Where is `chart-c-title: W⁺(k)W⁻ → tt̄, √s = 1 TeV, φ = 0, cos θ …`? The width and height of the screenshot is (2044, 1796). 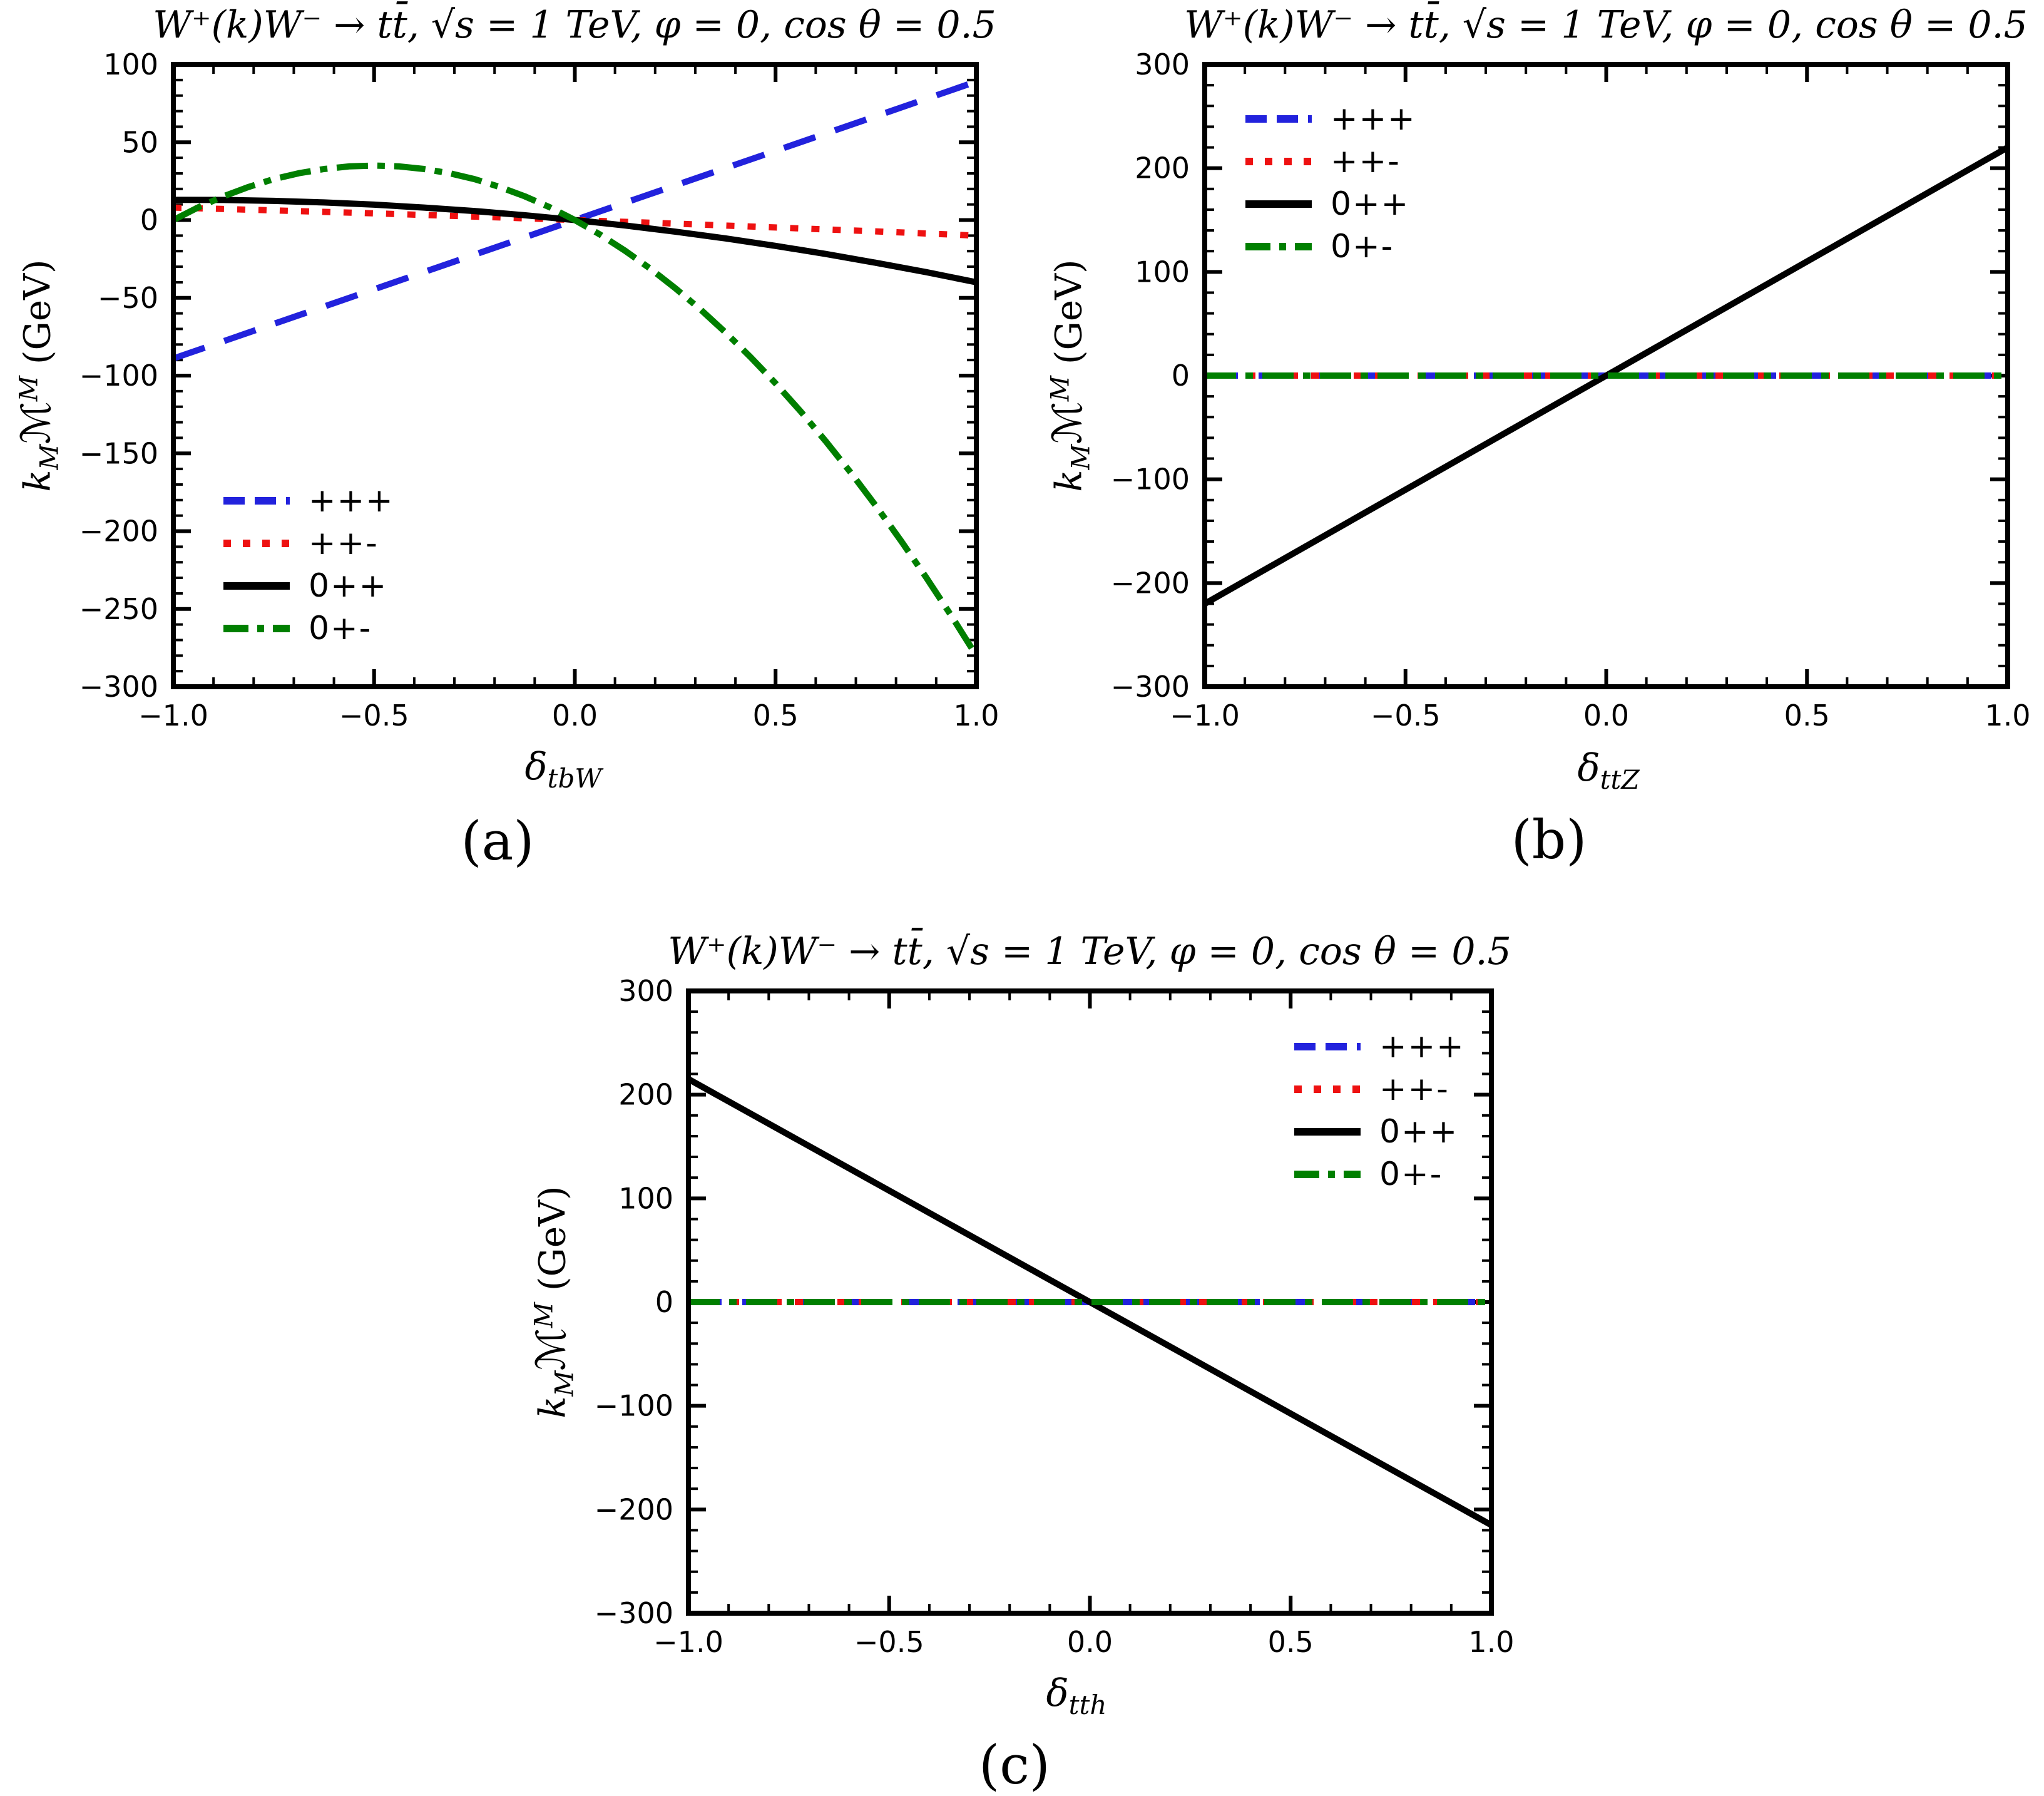 chart-c-title: W⁺(k)W⁻ → tt̄, √s = 1 TeV, φ = 0, cos θ … is located at coordinates (1089, 952).